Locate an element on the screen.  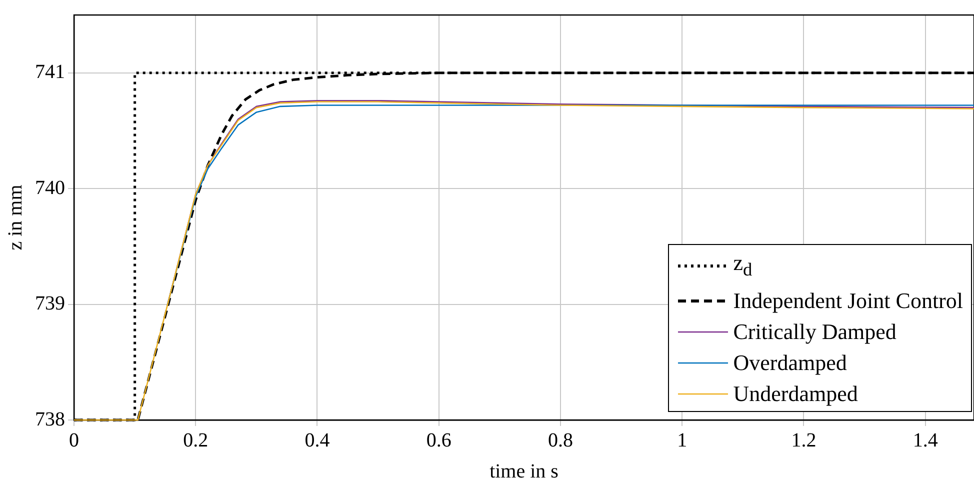
x-tick-label: 0.6 is located at coordinates (439, 440).